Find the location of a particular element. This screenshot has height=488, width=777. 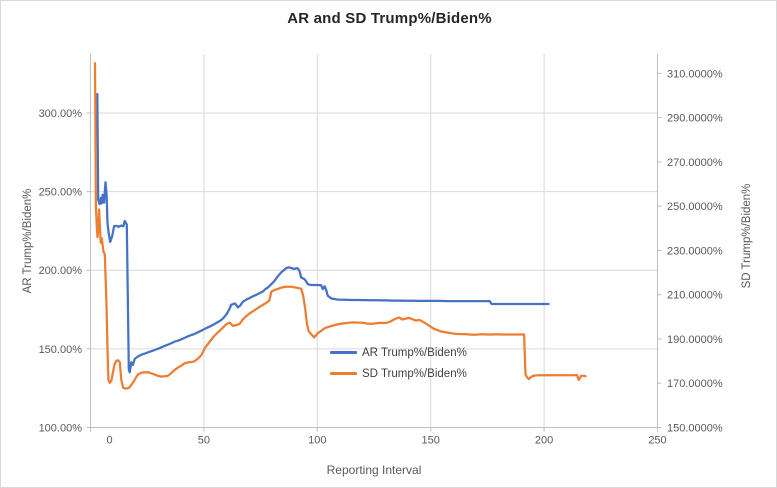

x-axis-tick-label: 250 is located at coordinates (657, 441).